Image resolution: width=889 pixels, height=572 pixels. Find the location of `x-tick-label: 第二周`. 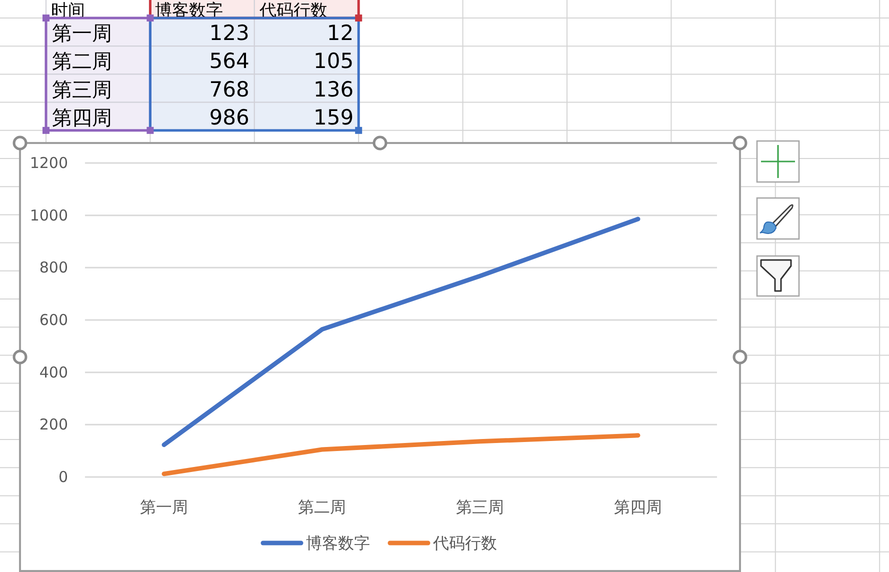

x-tick-label: 第二周 is located at coordinates (322, 507).